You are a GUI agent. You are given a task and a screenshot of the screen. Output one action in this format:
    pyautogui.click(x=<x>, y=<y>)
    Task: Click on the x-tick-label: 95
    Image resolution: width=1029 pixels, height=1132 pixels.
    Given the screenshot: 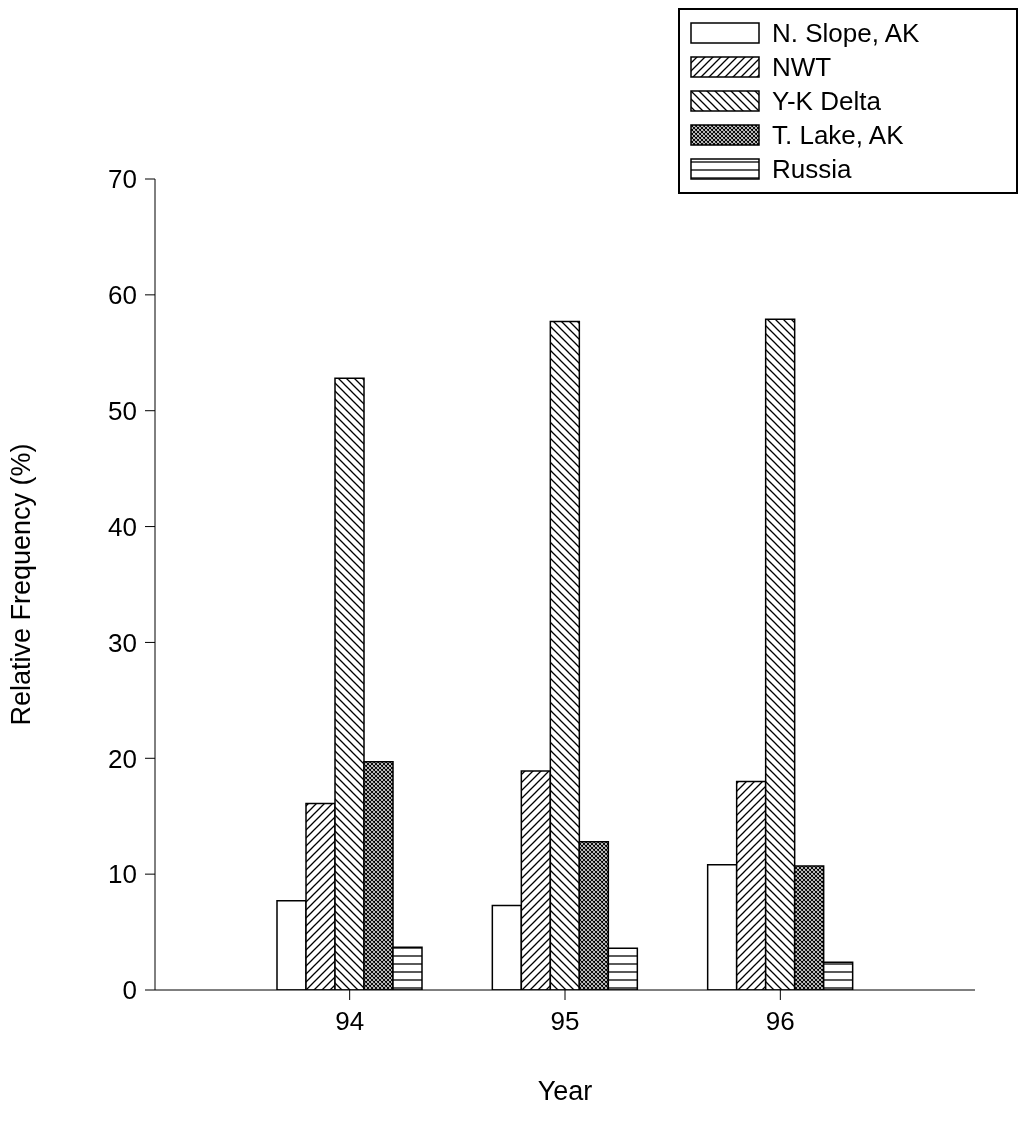 What is the action you would take?
    pyautogui.click(x=565, y=1021)
    